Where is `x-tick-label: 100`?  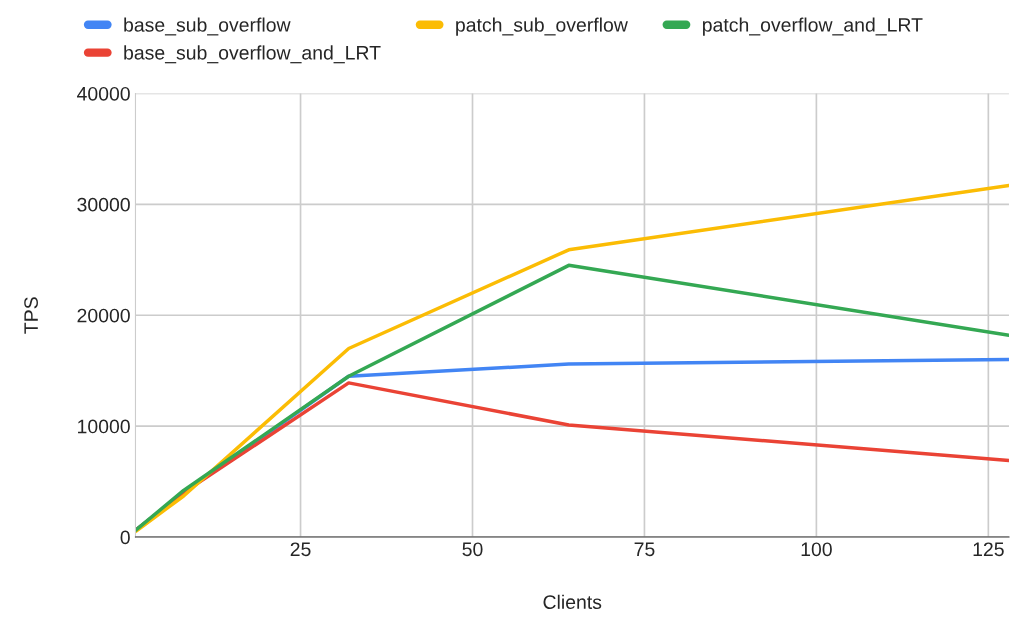
x-tick-label: 100 is located at coordinates (816, 549).